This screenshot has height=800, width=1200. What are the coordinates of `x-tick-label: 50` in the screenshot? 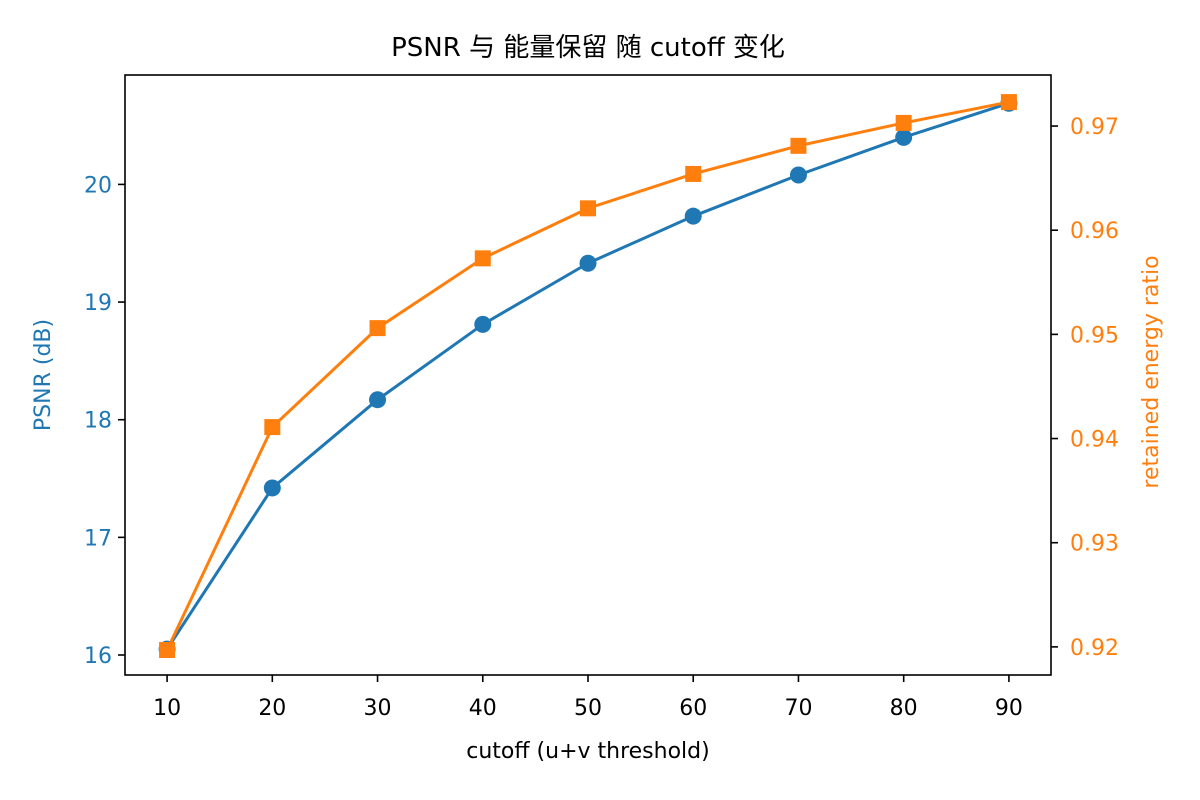 It's located at (588, 708).